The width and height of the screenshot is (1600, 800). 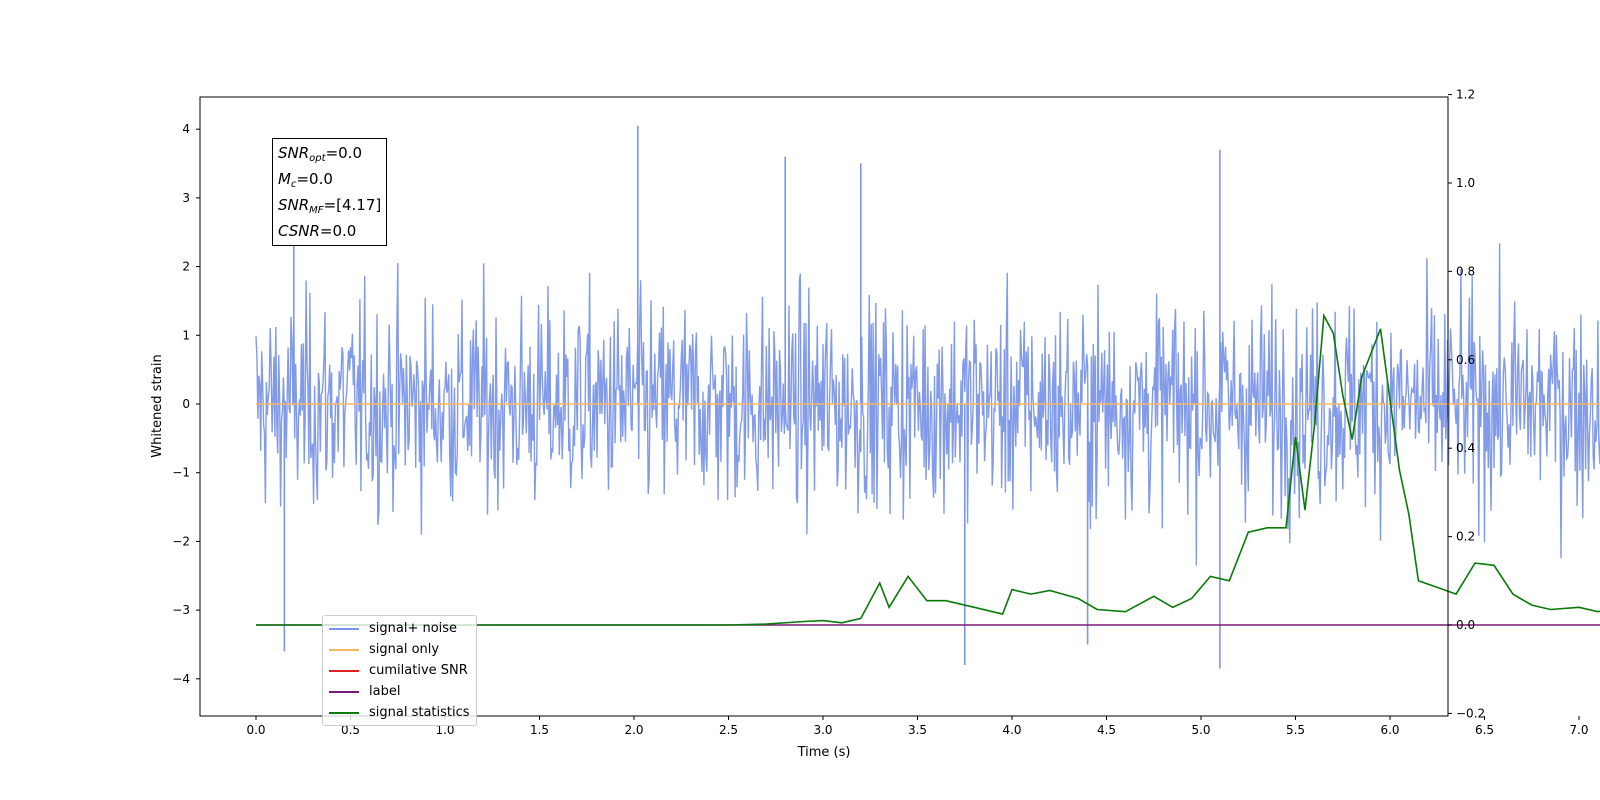 I want to click on x-tick-label: 4.0, so click(x=1011, y=730).